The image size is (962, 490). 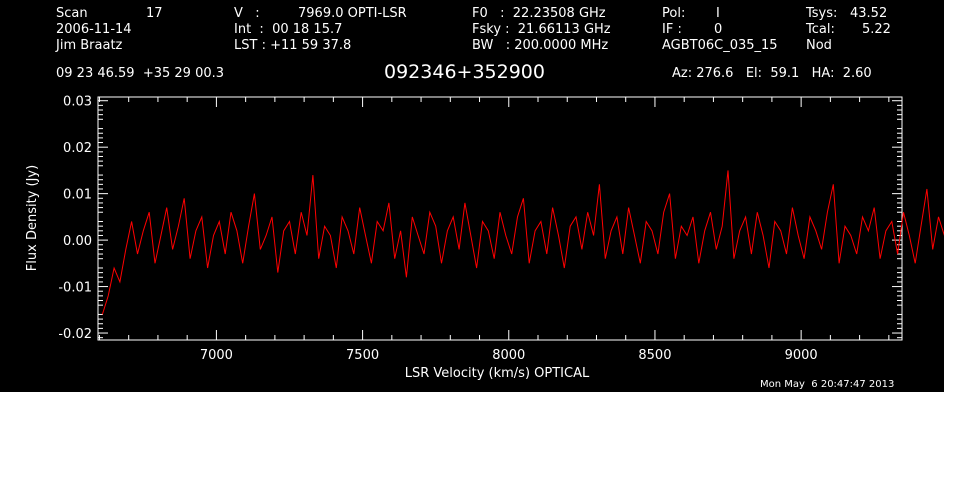 What do you see at coordinates (94, 29) in the screenshot?
I see `observation-date: 2006-11-14` at bounding box center [94, 29].